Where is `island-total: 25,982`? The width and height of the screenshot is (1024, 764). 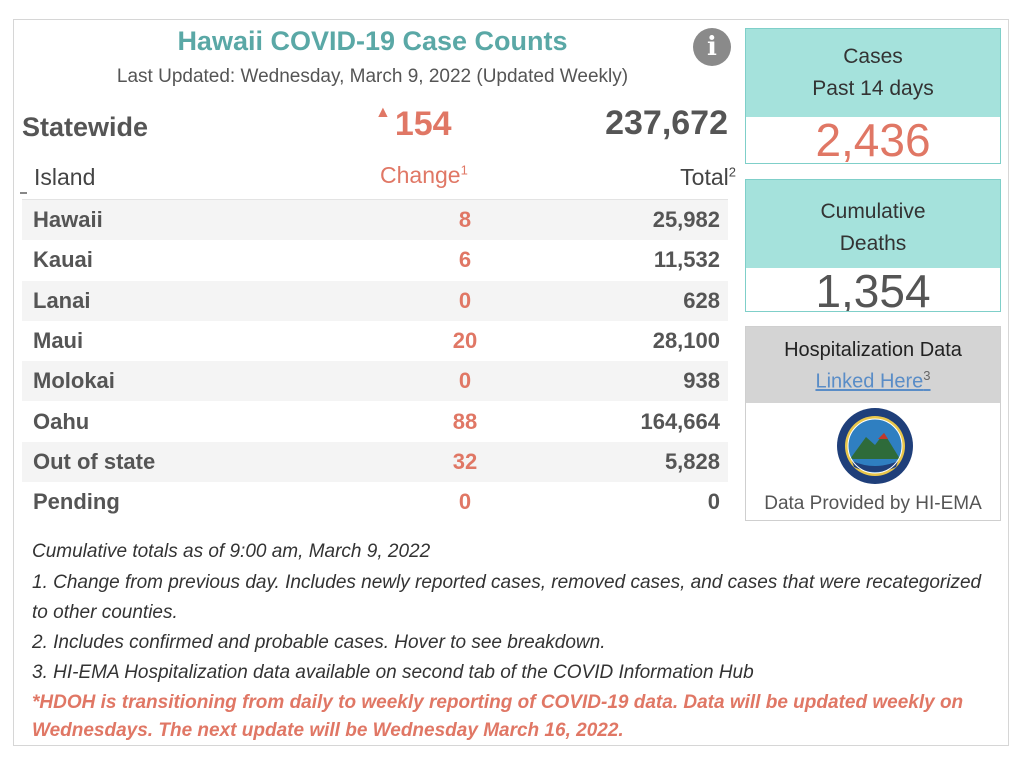 island-total: 25,982 is located at coordinates (686, 220).